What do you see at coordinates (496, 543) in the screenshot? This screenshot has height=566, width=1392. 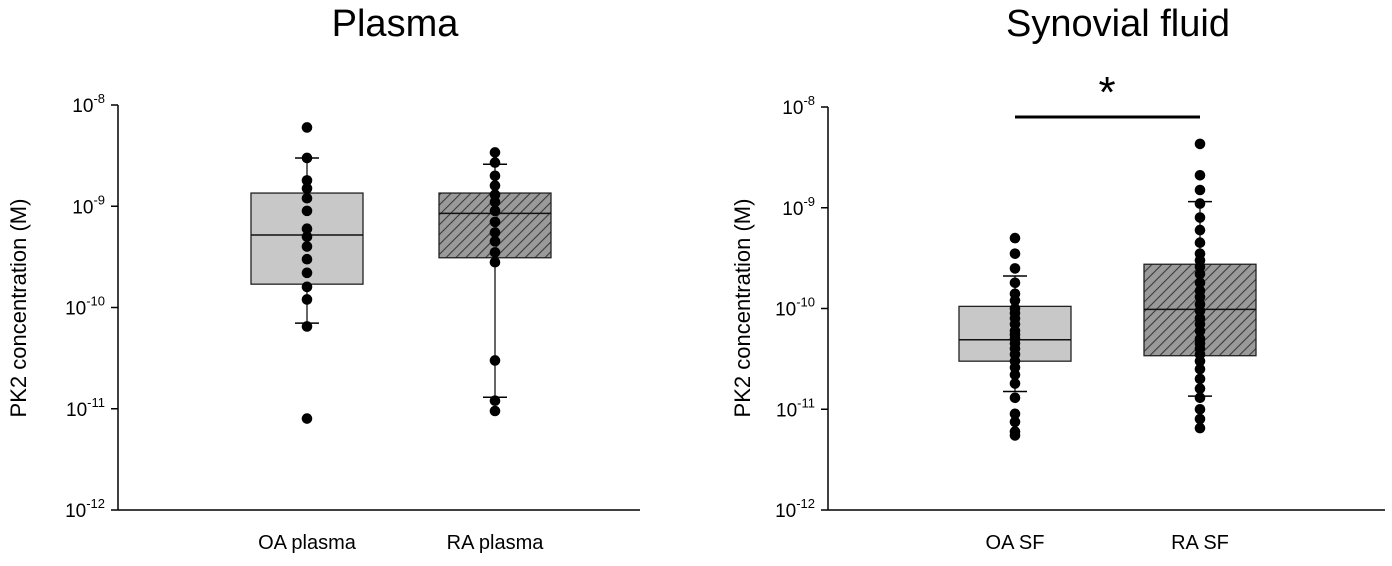 I see `category-label-ra-plasma: RA plasma` at bounding box center [496, 543].